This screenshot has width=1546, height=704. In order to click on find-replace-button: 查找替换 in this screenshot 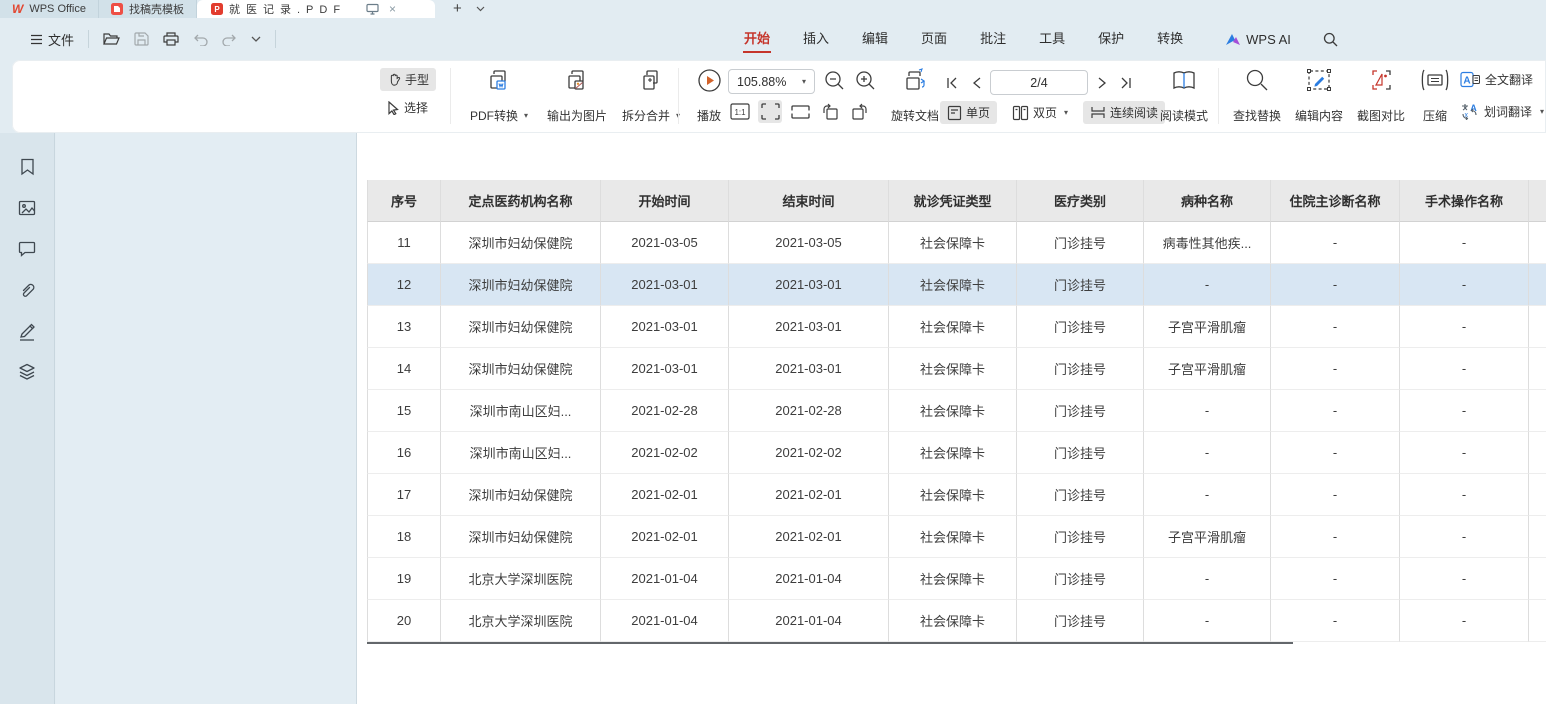, I will do `click(1257, 96)`.